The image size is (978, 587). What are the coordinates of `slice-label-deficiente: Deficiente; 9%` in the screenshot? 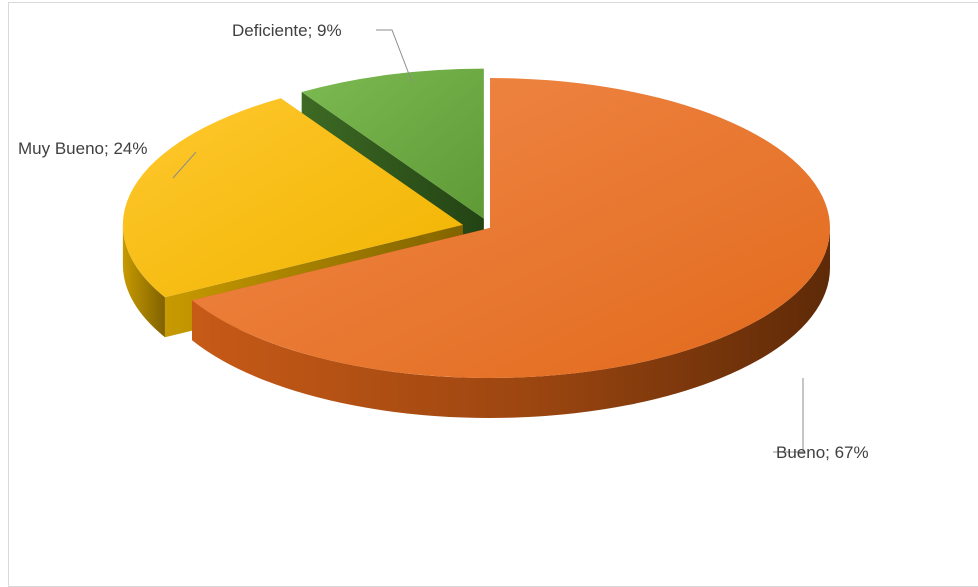 It's located at (287, 30).